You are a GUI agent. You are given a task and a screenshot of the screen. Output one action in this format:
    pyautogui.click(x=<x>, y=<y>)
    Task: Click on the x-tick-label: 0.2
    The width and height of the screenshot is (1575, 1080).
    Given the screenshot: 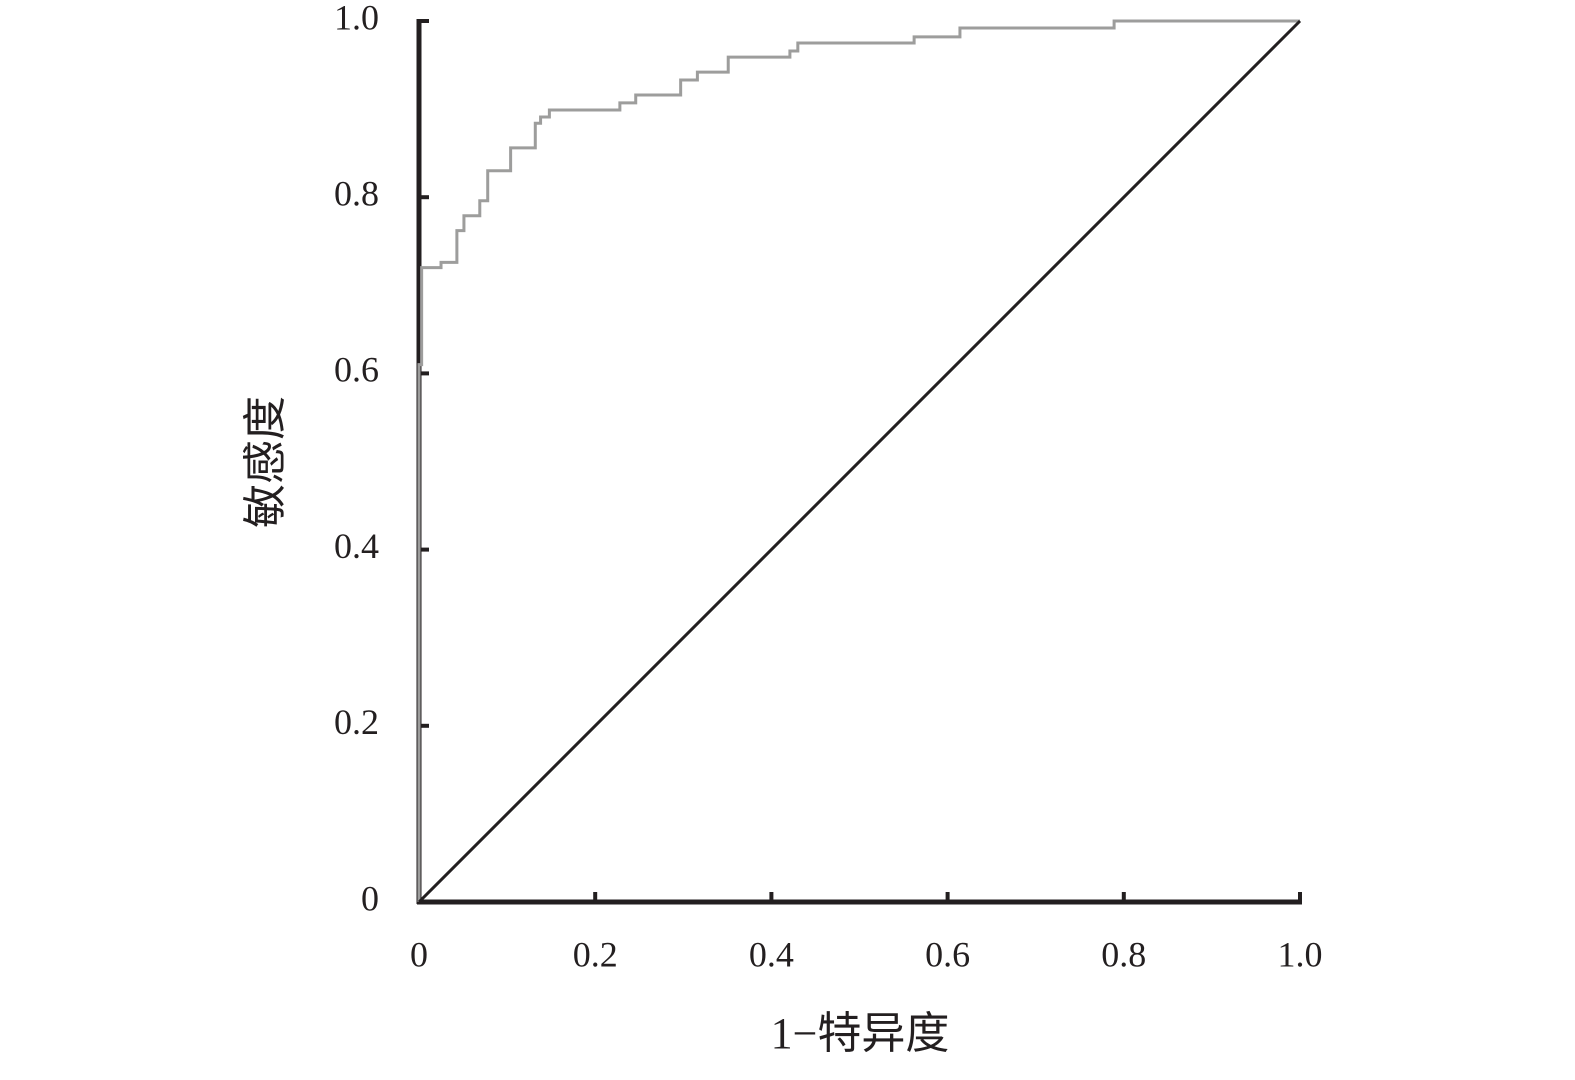 What is the action you would take?
    pyautogui.click(x=595, y=954)
    